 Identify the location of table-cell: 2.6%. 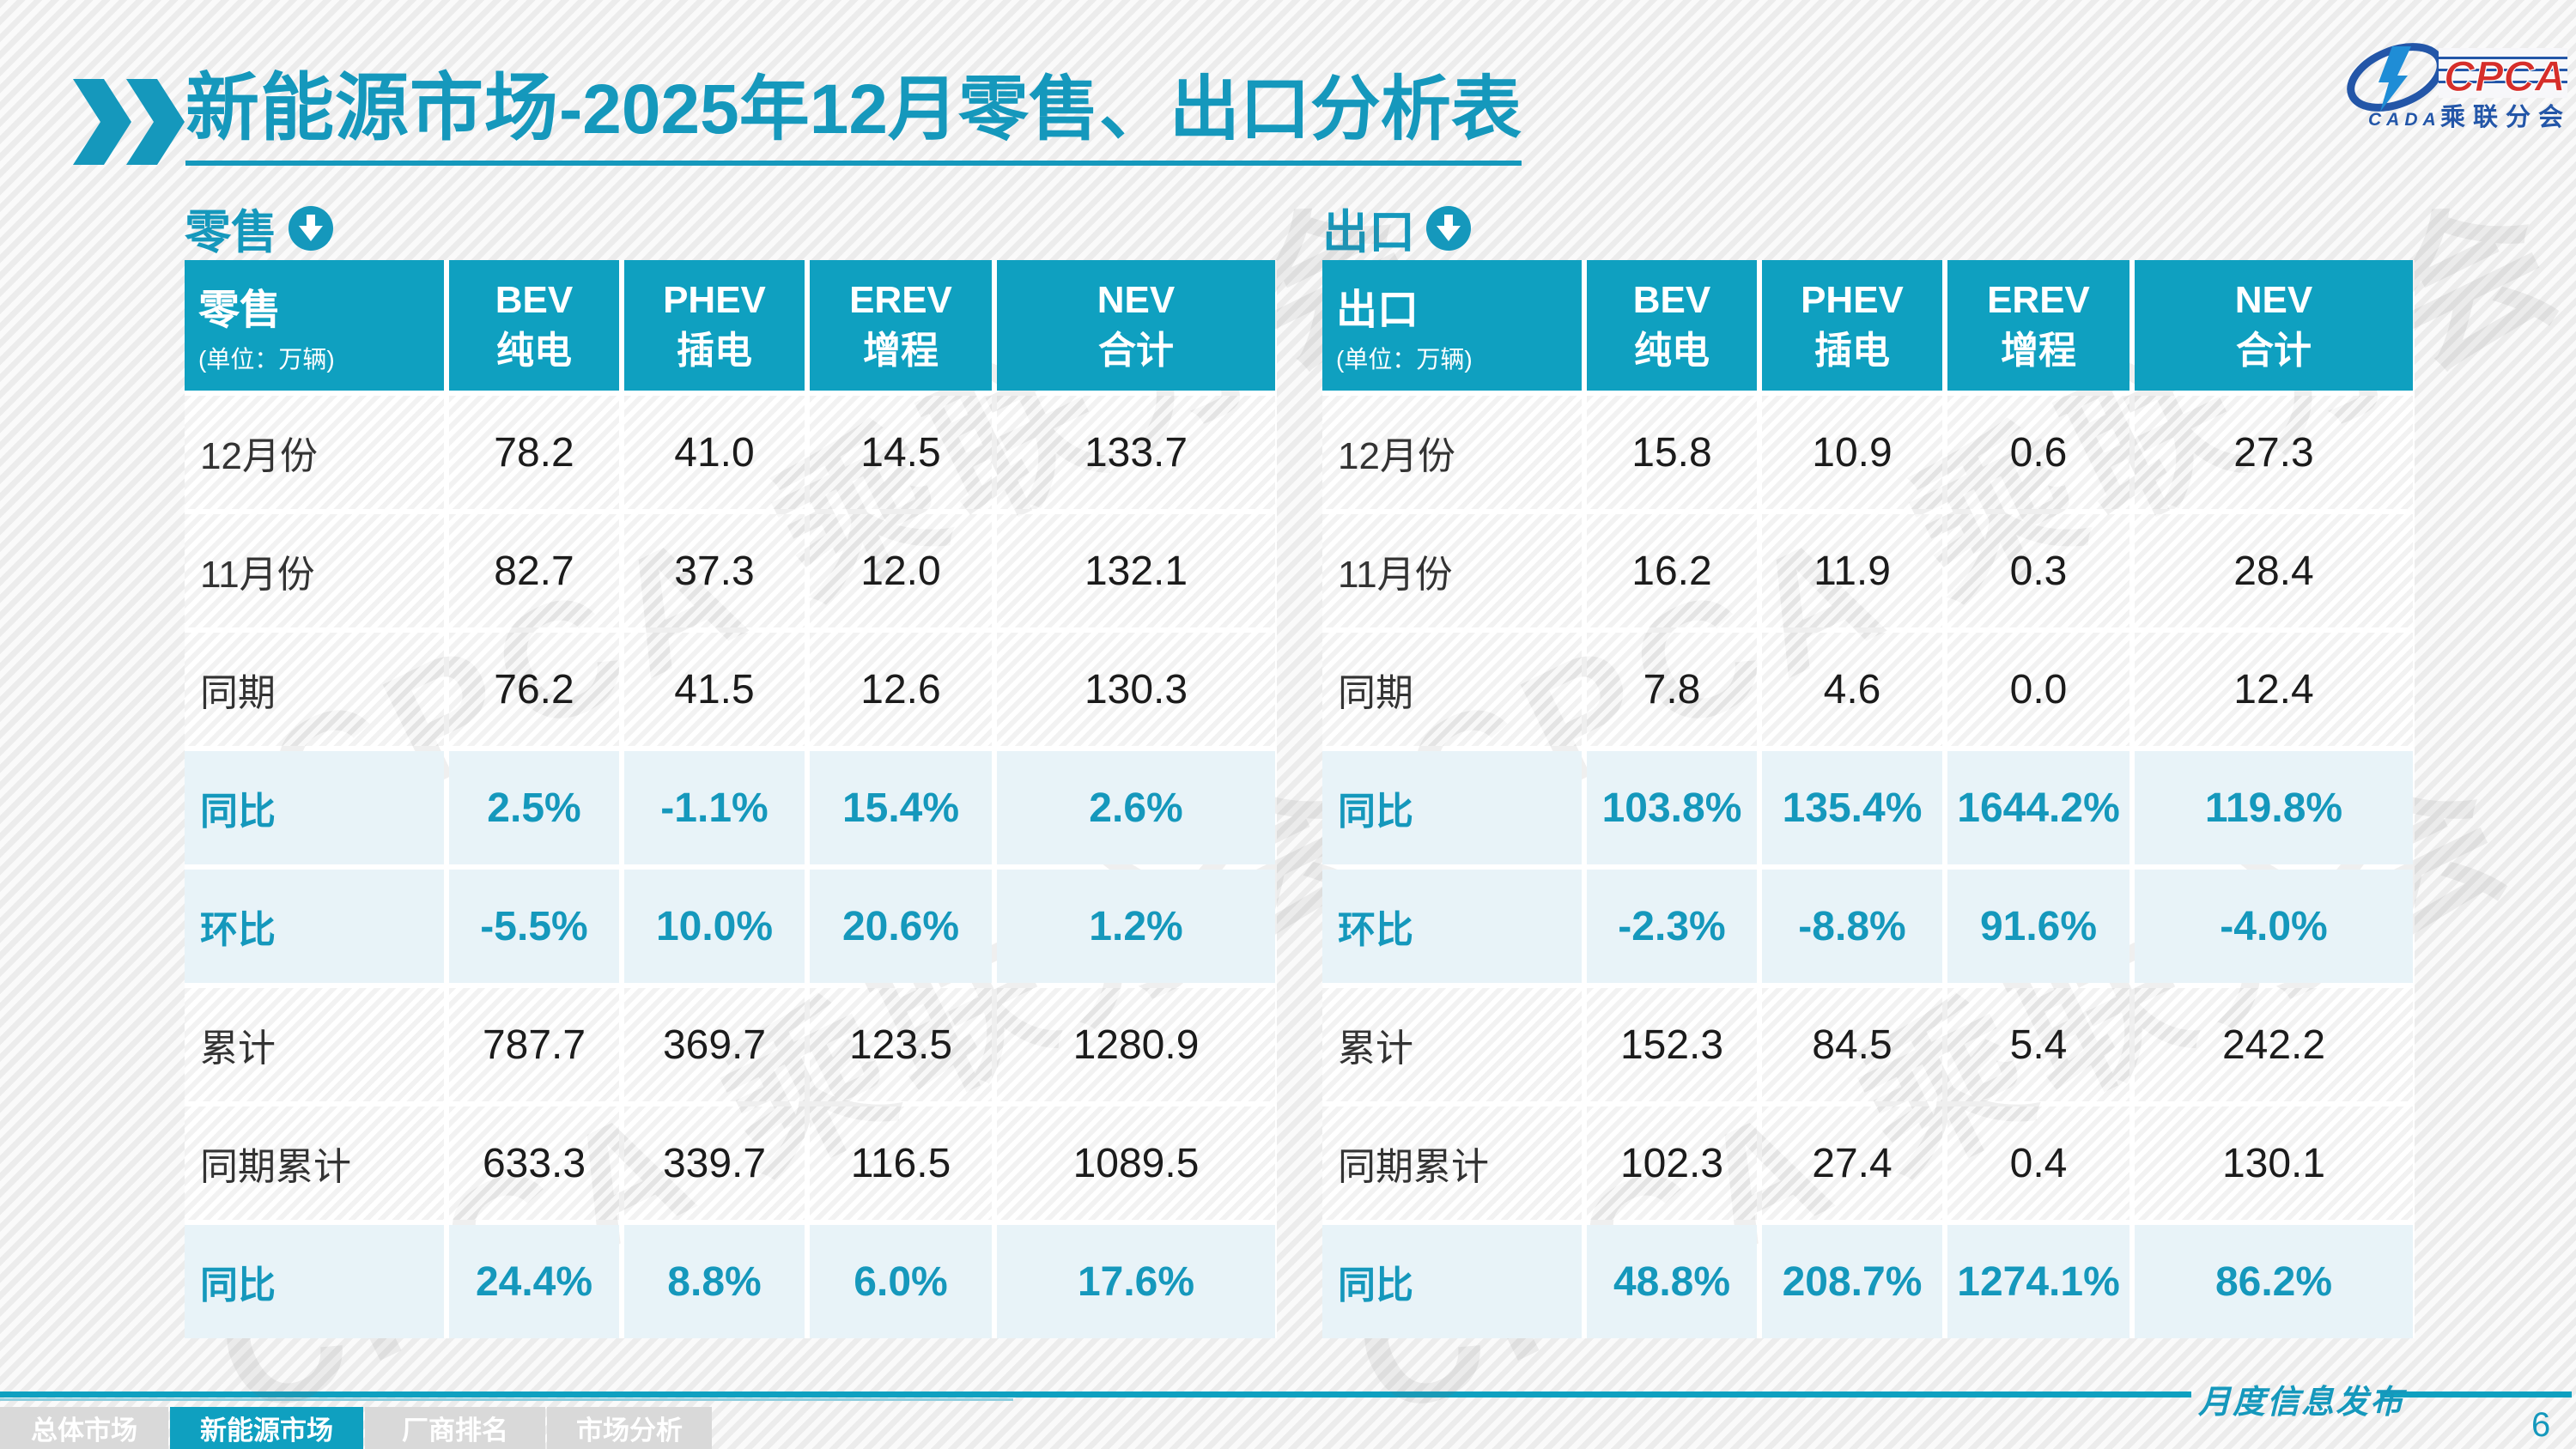
(1136, 807).